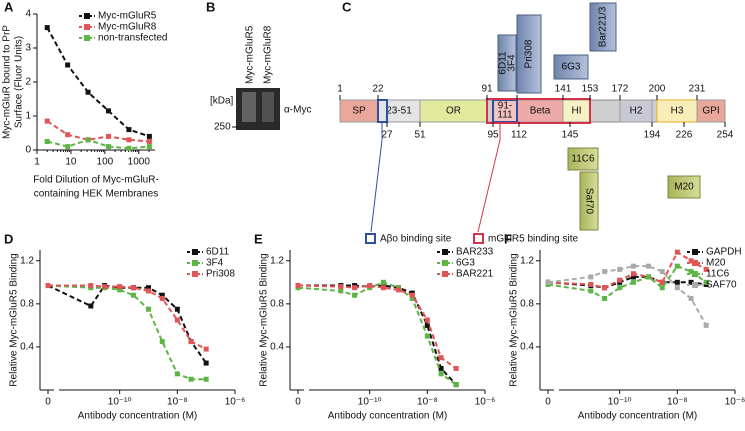 This screenshot has width=745, height=431. I want to click on residue-number: 153, so click(590, 89).